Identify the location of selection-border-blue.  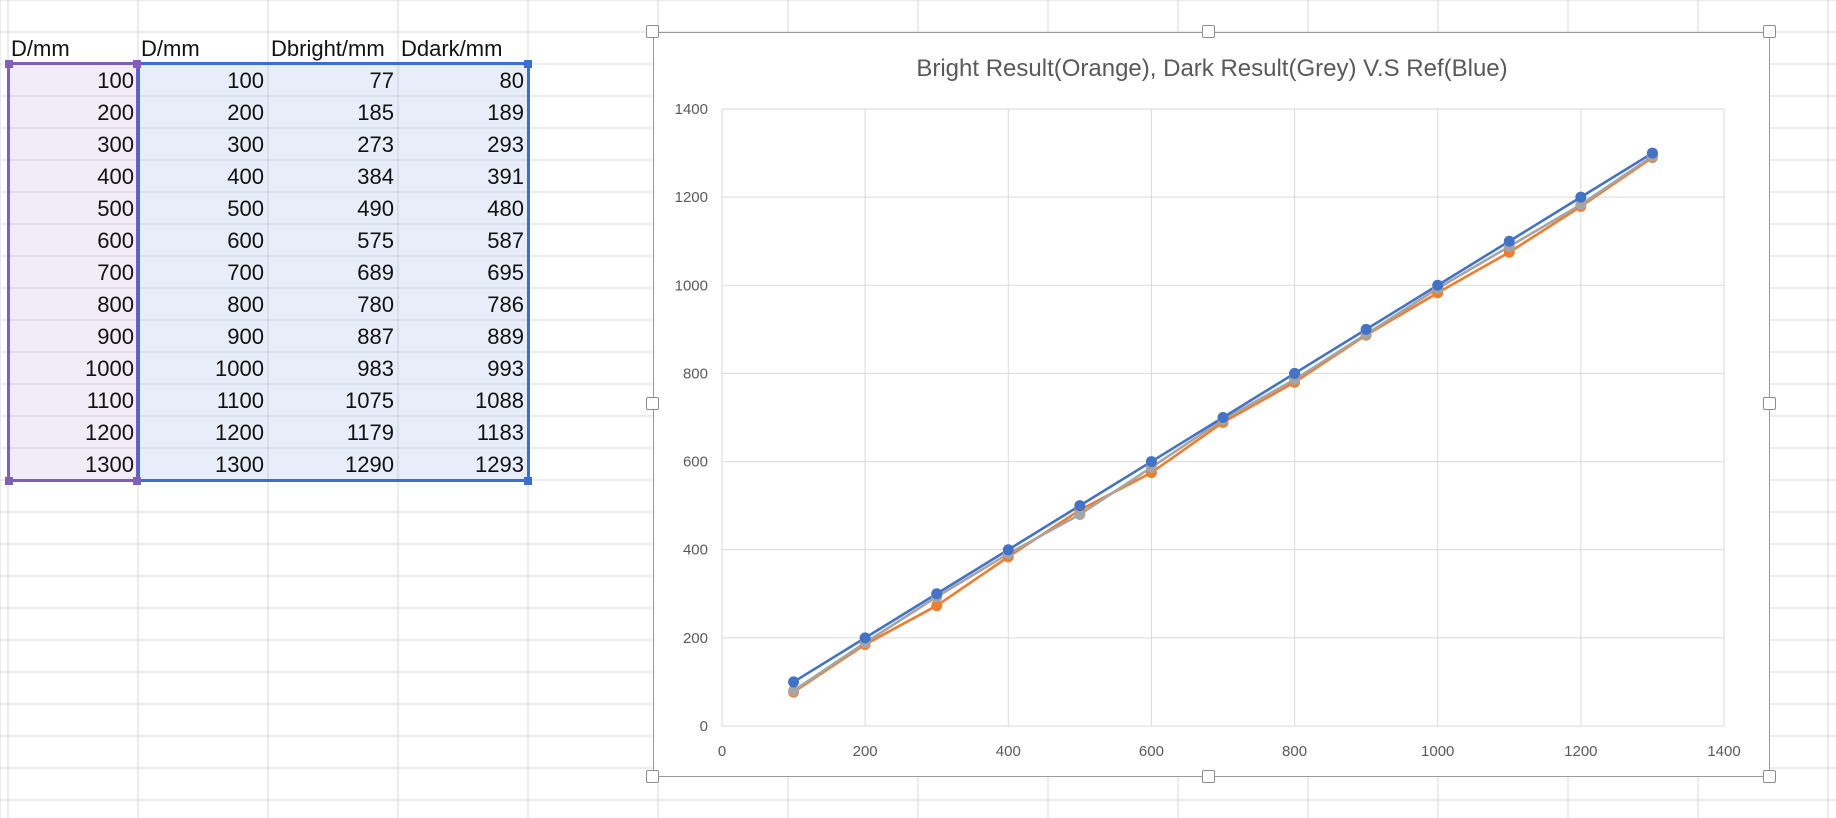
(333, 272).